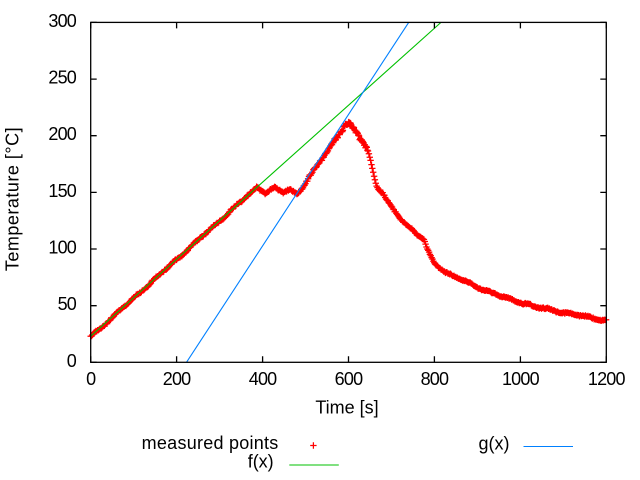  What do you see at coordinates (210, 443) in the screenshot?
I see `svg-text: measured points` at bounding box center [210, 443].